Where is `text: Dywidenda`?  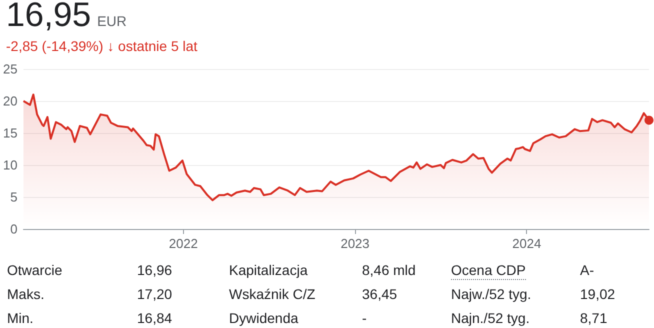
text: Dywidenda is located at coordinates (263, 318).